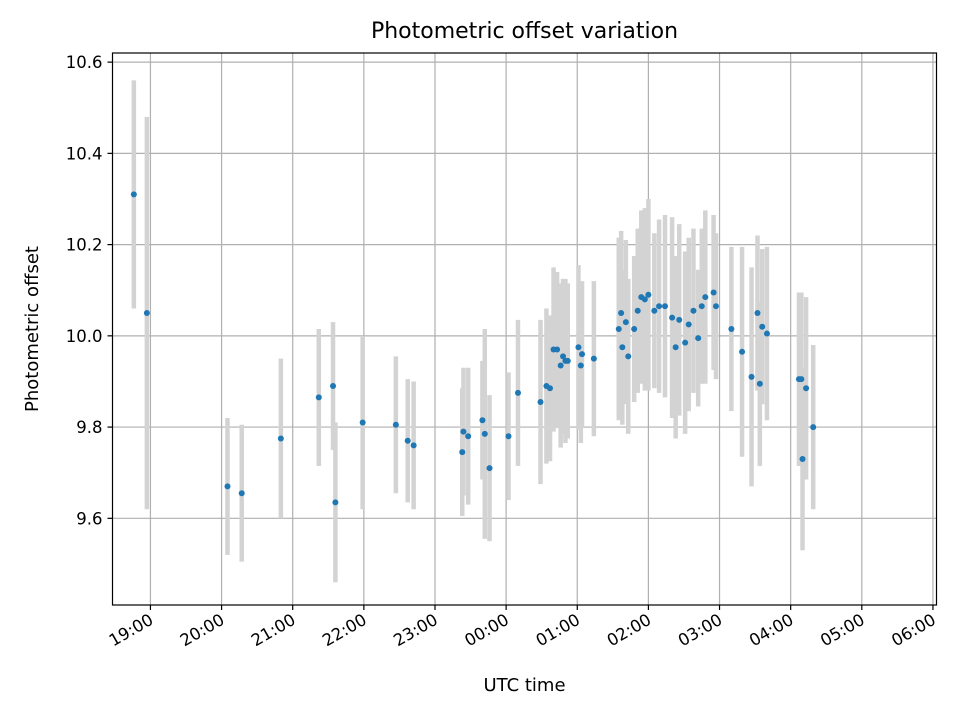 The width and height of the screenshot is (960, 720). Describe the element at coordinates (89, 290) in the screenshot. I see `y-axis-ticks: 9.6 9.8 10.0 10.2 10.4 10.6` at that location.